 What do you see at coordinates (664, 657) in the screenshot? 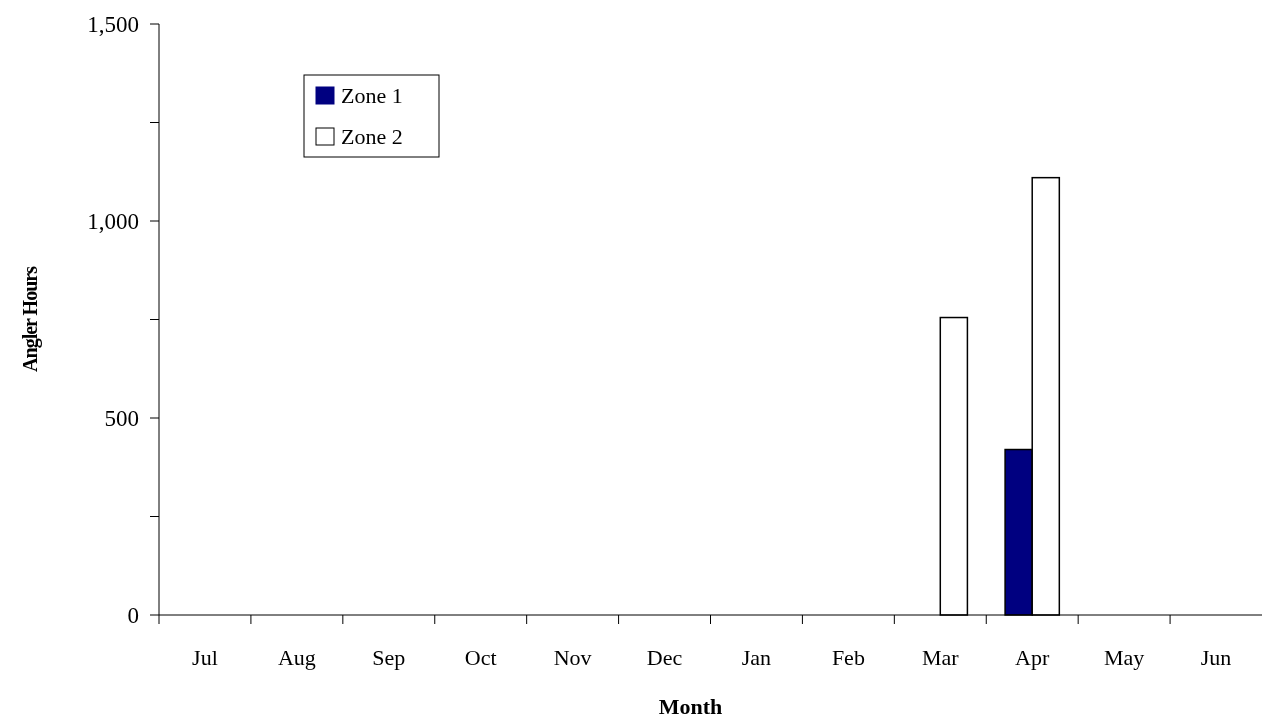
I see `x-tick-label: Dec` at bounding box center [664, 657].